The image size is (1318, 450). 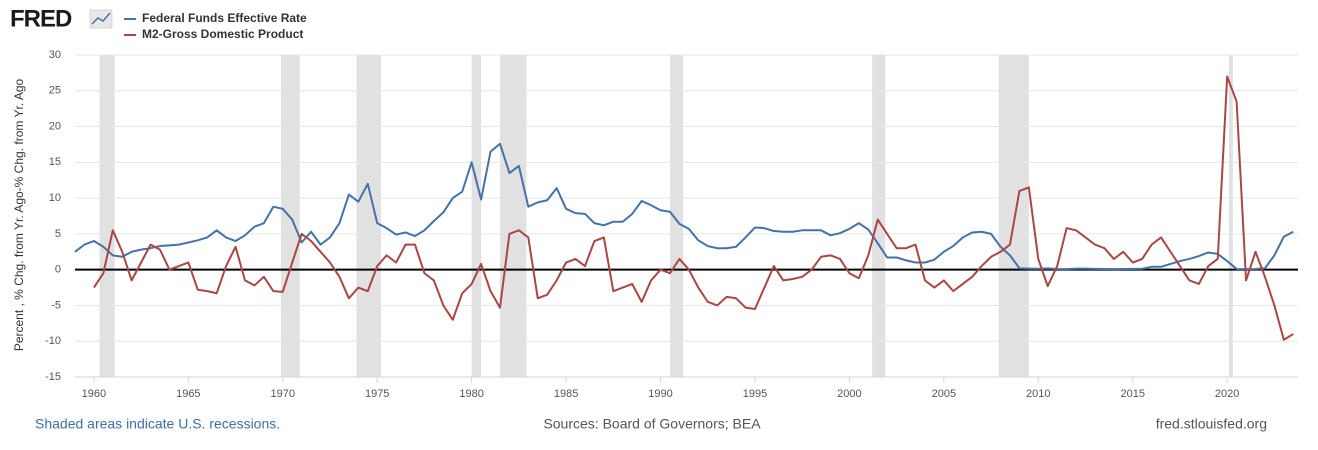 What do you see at coordinates (94, 394) in the screenshot?
I see `x-tick-label: 1960` at bounding box center [94, 394].